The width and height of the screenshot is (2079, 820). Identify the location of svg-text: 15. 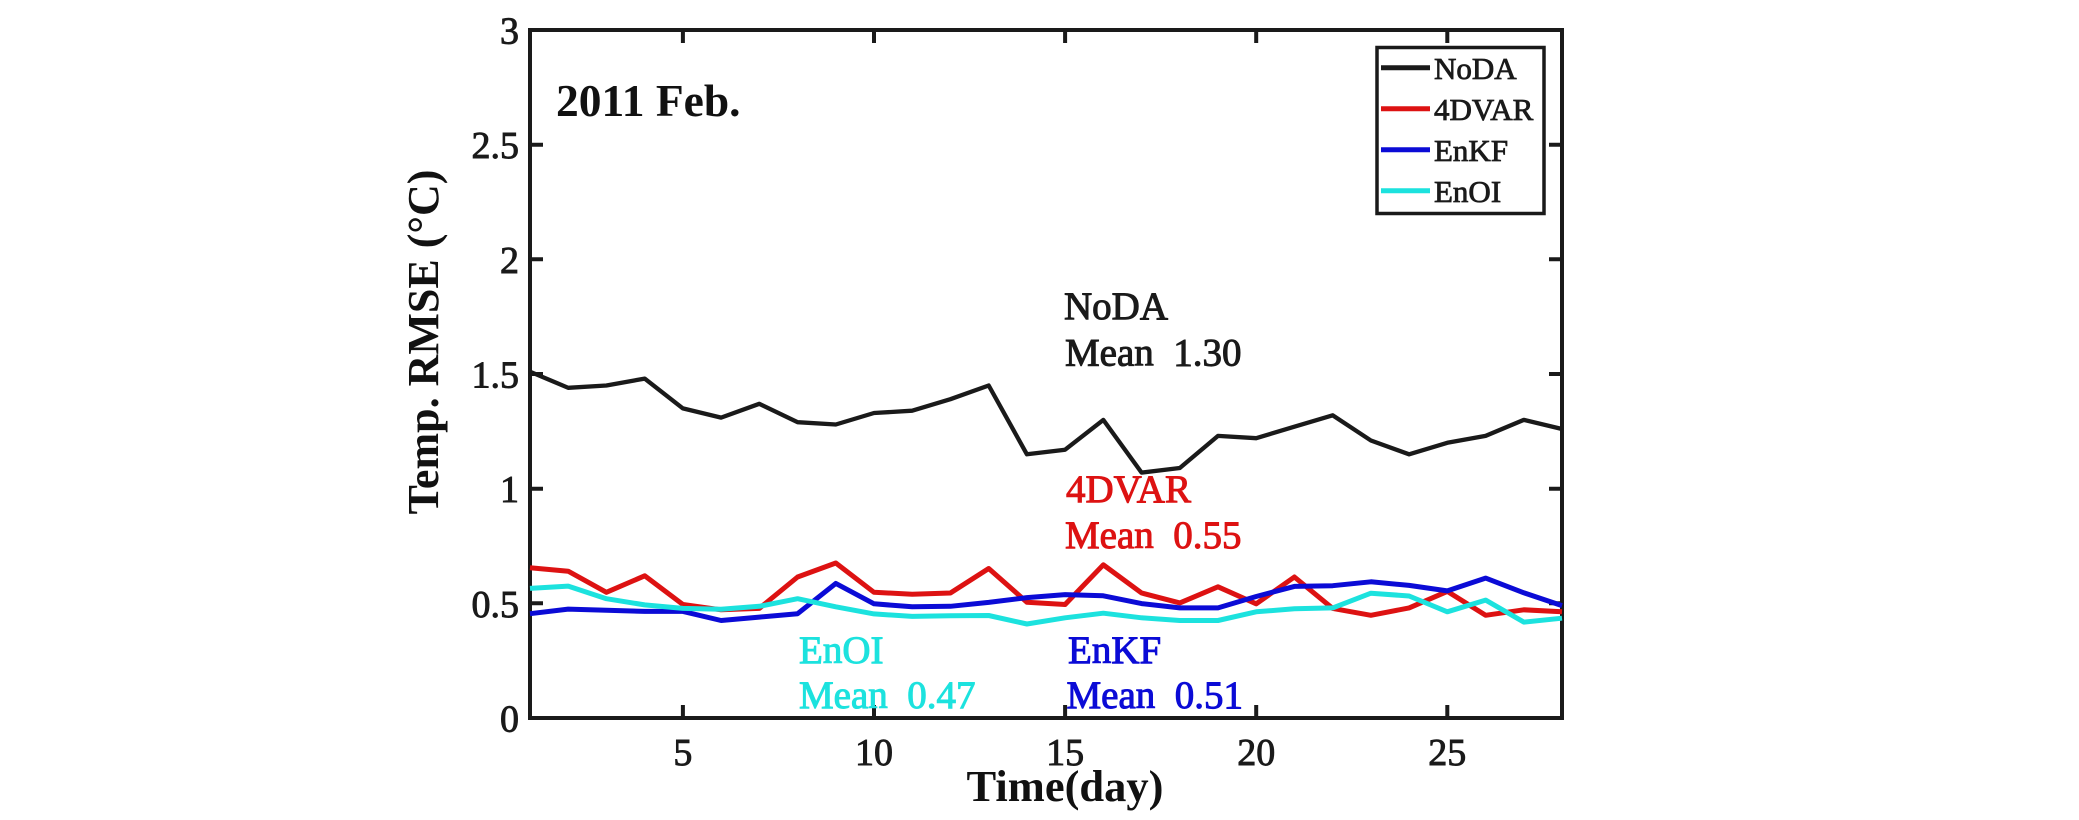
(1065, 753).